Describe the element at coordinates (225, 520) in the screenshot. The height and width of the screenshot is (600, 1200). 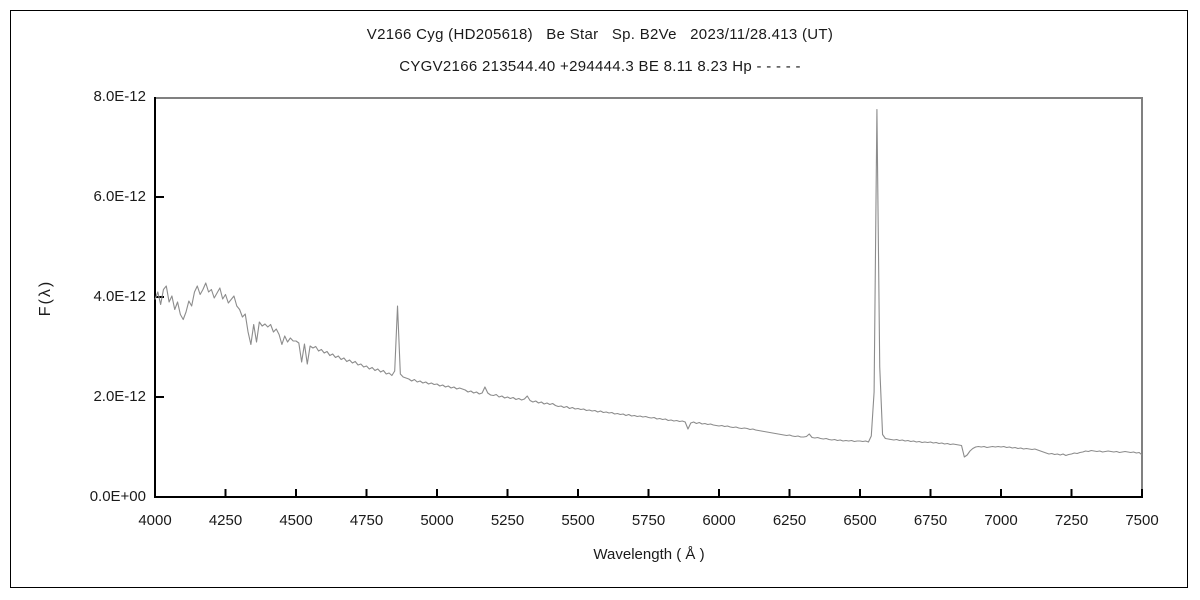
I see `x-tick-label: 4250` at that location.